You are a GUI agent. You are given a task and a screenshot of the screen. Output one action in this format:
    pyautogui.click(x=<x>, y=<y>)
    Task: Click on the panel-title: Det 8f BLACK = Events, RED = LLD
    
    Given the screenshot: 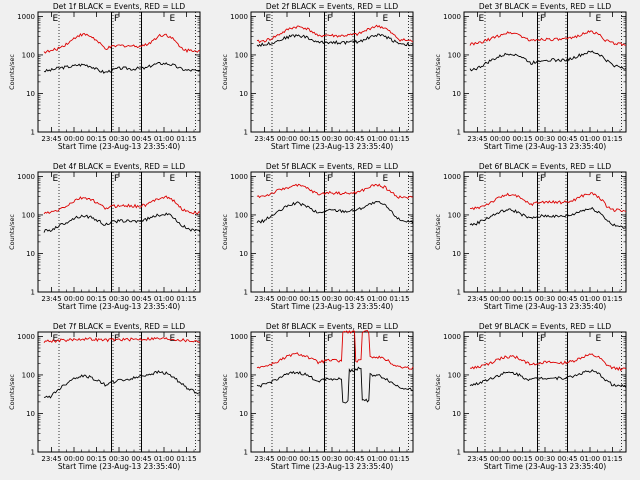 What is the action you would take?
    pyautogui.click(x=332, y=326)
    